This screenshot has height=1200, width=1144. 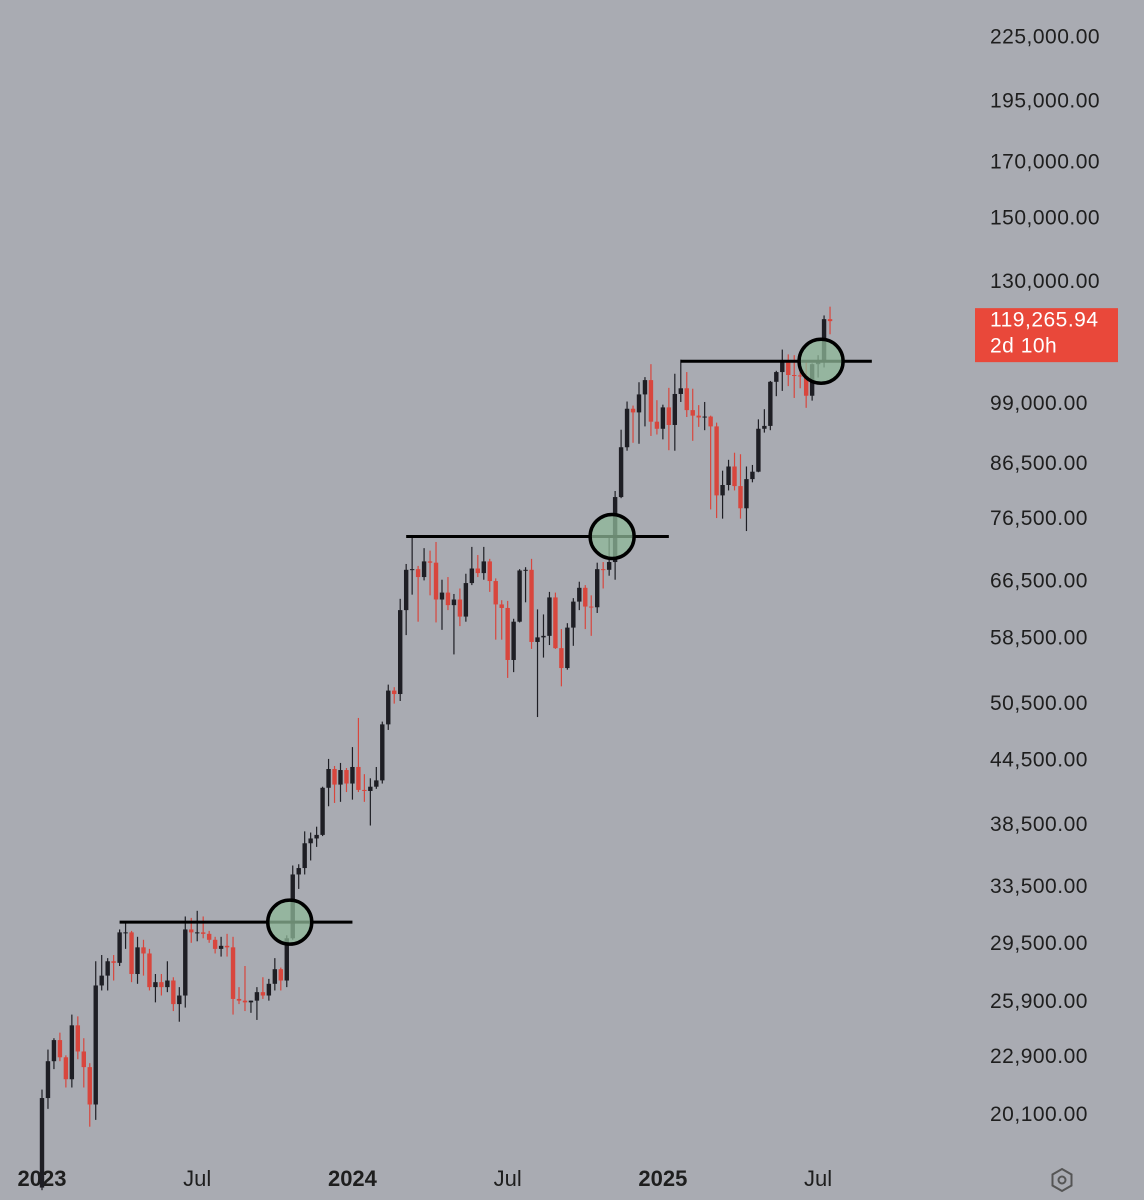 I want to click on price-tag, so click(x=1046, y=335).